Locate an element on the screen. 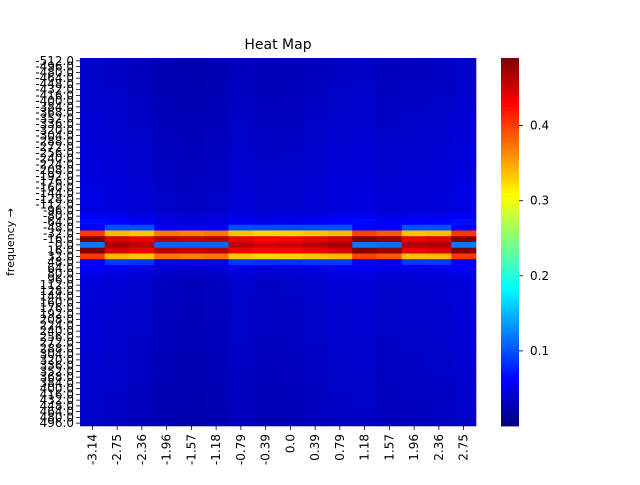  x-tick-label: -2.36 is located at coordinates (142, 449).